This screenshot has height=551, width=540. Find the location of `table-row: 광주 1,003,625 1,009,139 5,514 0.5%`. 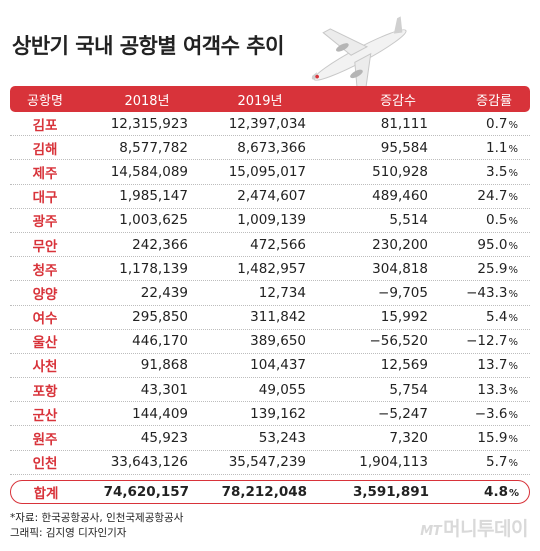

table-row: 광주 1,003,625 1,009,139 5,514 0.5% is located at coordinates (270, 221).